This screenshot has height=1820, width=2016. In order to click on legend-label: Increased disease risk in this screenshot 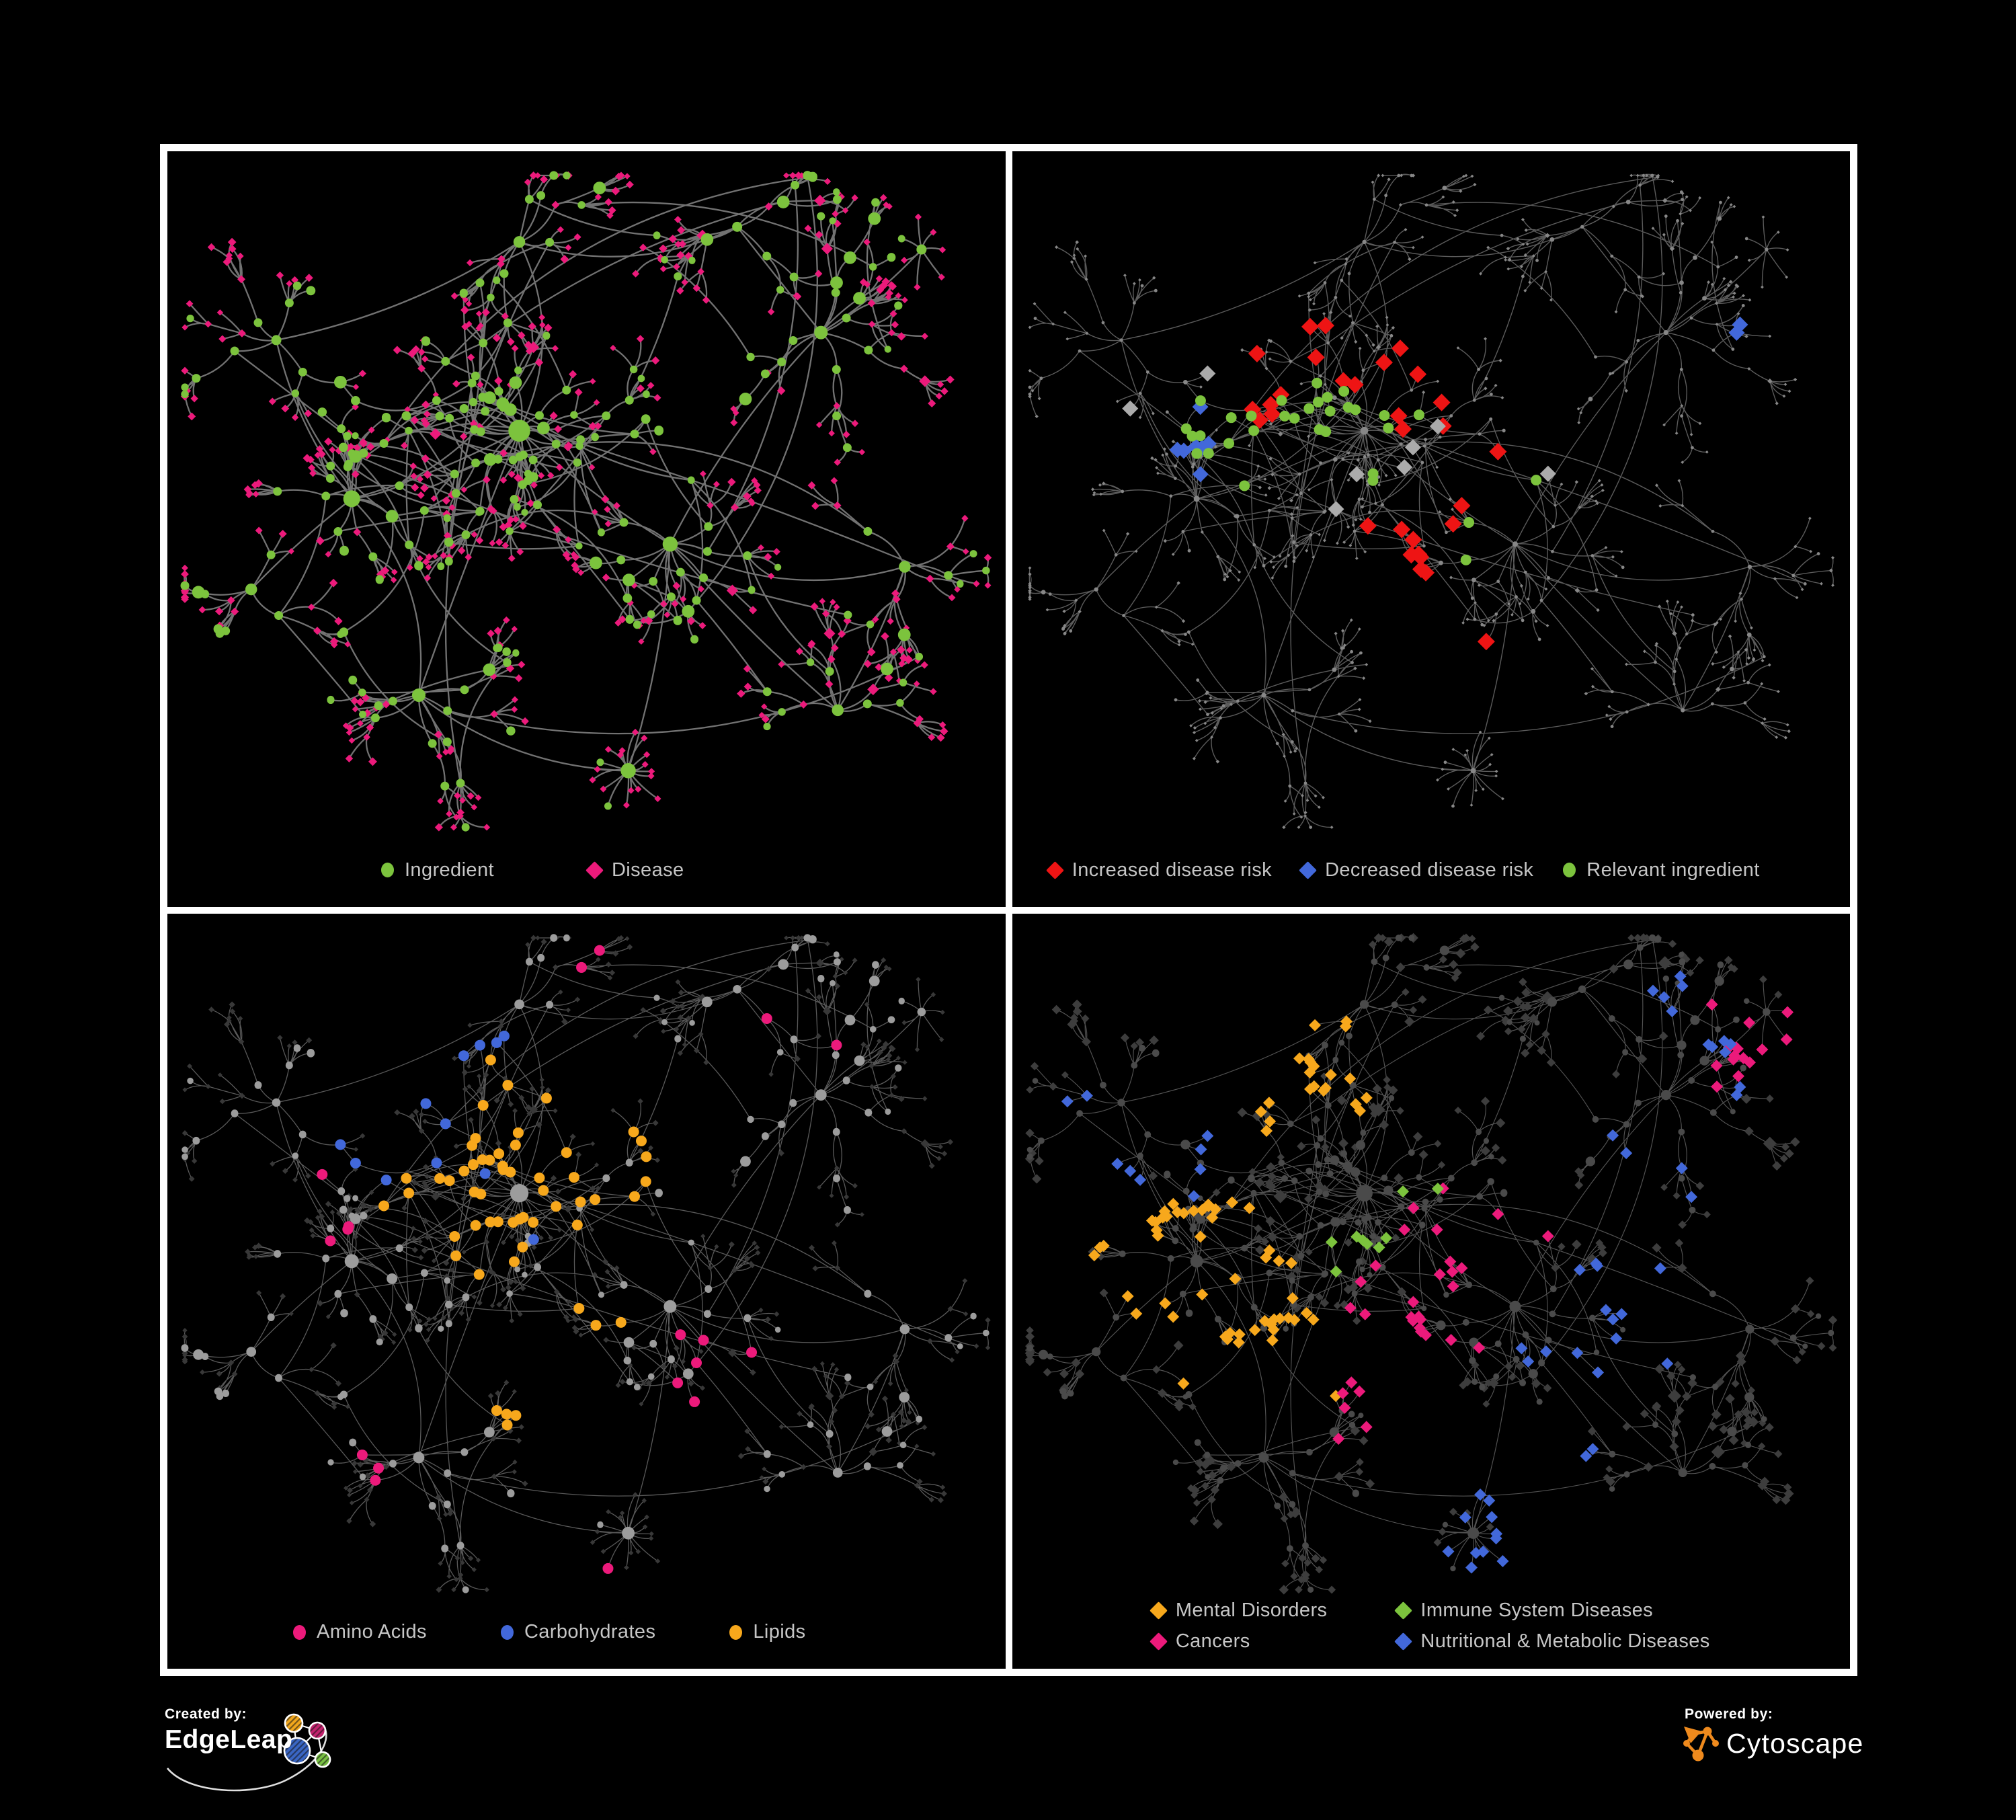, I will do `click(1172, 870)`.